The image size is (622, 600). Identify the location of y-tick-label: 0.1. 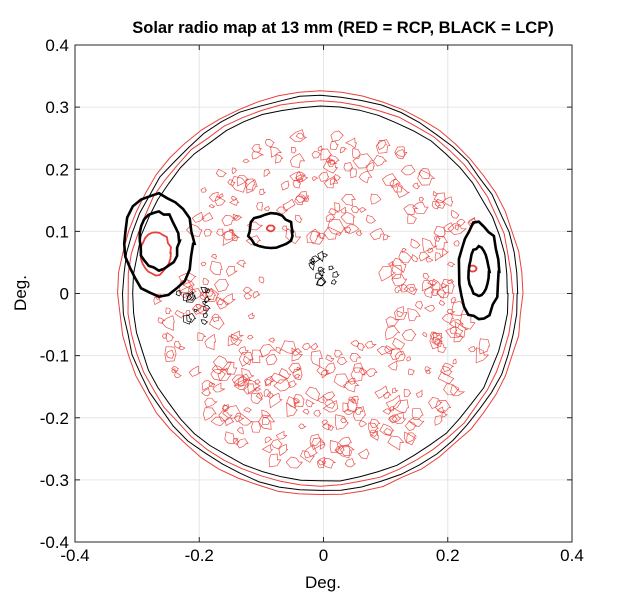
(57, 231).